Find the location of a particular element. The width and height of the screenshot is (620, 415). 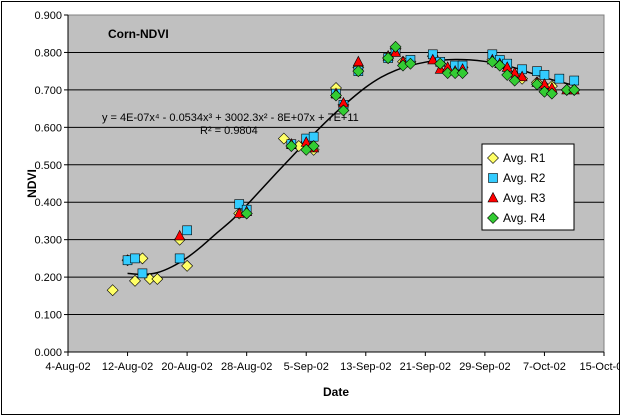

y-tick-label: 0.200 is located at coordinates (48, 278).